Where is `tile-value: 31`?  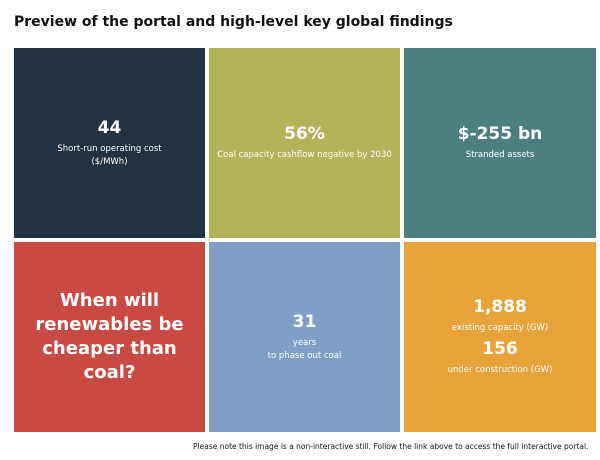 tile-value: 31 is located at coordinates (304, 321).